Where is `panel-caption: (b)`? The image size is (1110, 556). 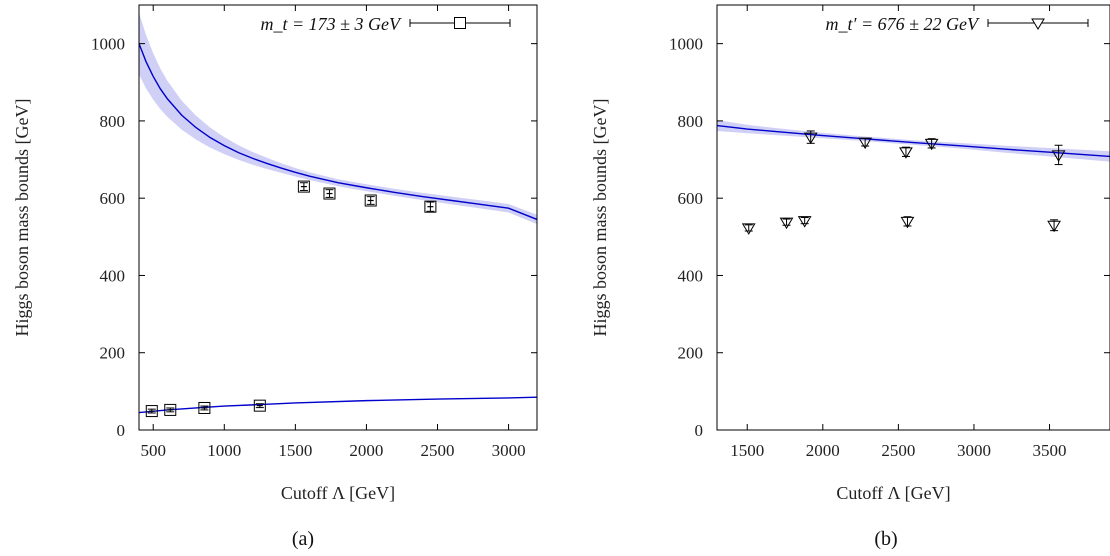
panel-caption: (b) is located at coordinates (885, 539).